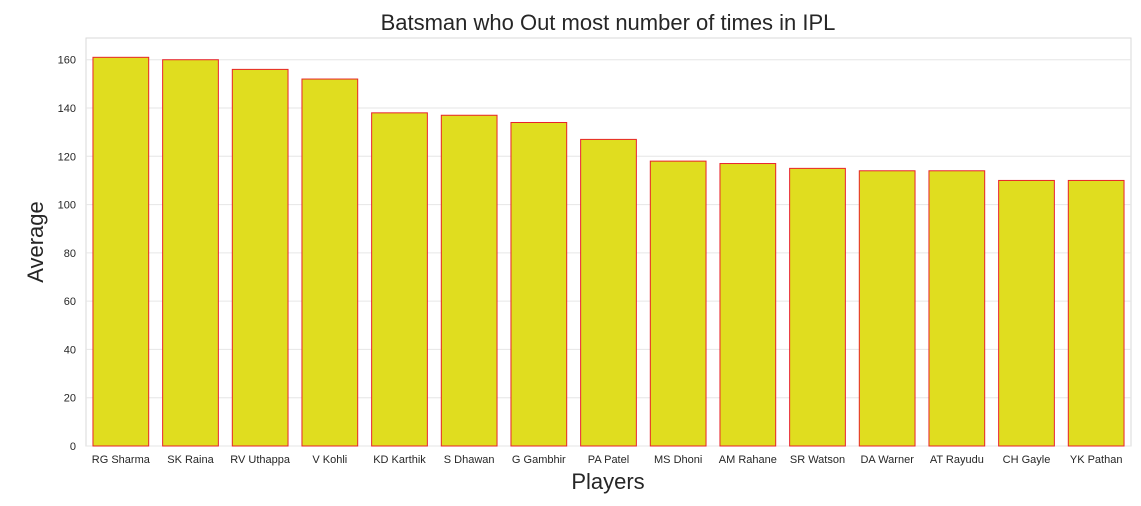 This screenshot has width=1141, height=506. What do you see at coordinates (70, 254) in the screenshot?
I see `y-tick-label: 80` at bounding box center [70, 254].